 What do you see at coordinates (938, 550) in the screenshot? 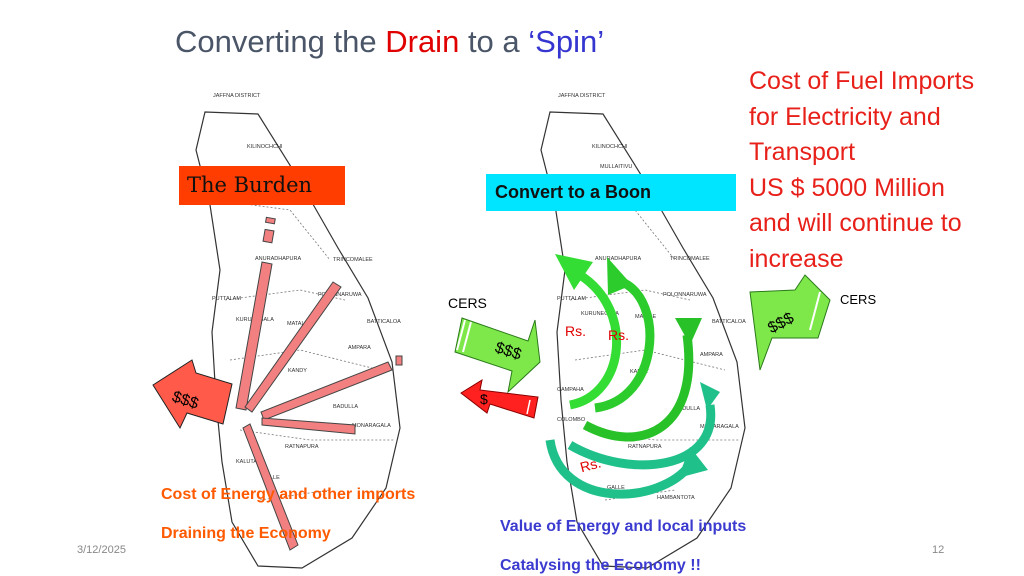
I see `slide-number: 12` at bounding box center [938, 550].